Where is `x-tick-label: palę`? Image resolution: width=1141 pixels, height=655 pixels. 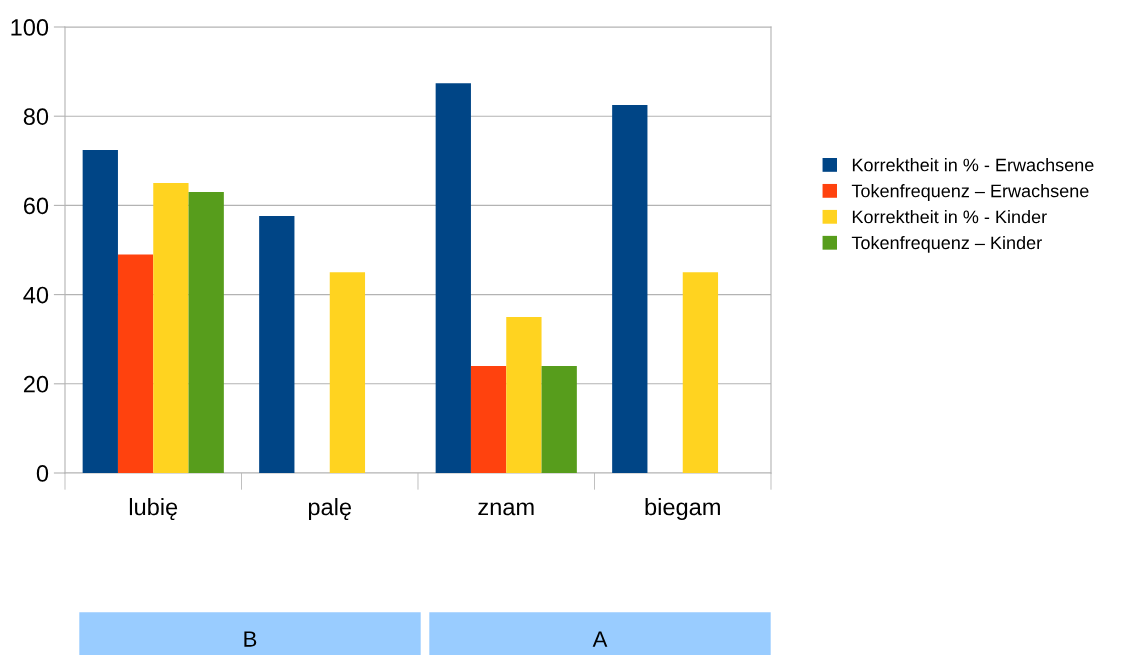
x-tick-label: palę is located at coordinates (330, 509).